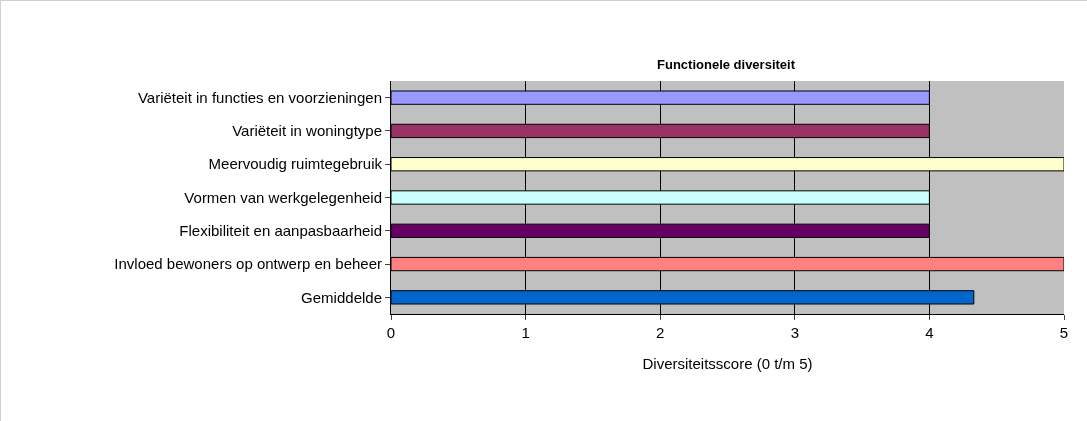 The width and height of the screenshot is (1087, 421). I want to click on y-tick-label: Variëteit in functies en voorzieningen, so click(259, 97).